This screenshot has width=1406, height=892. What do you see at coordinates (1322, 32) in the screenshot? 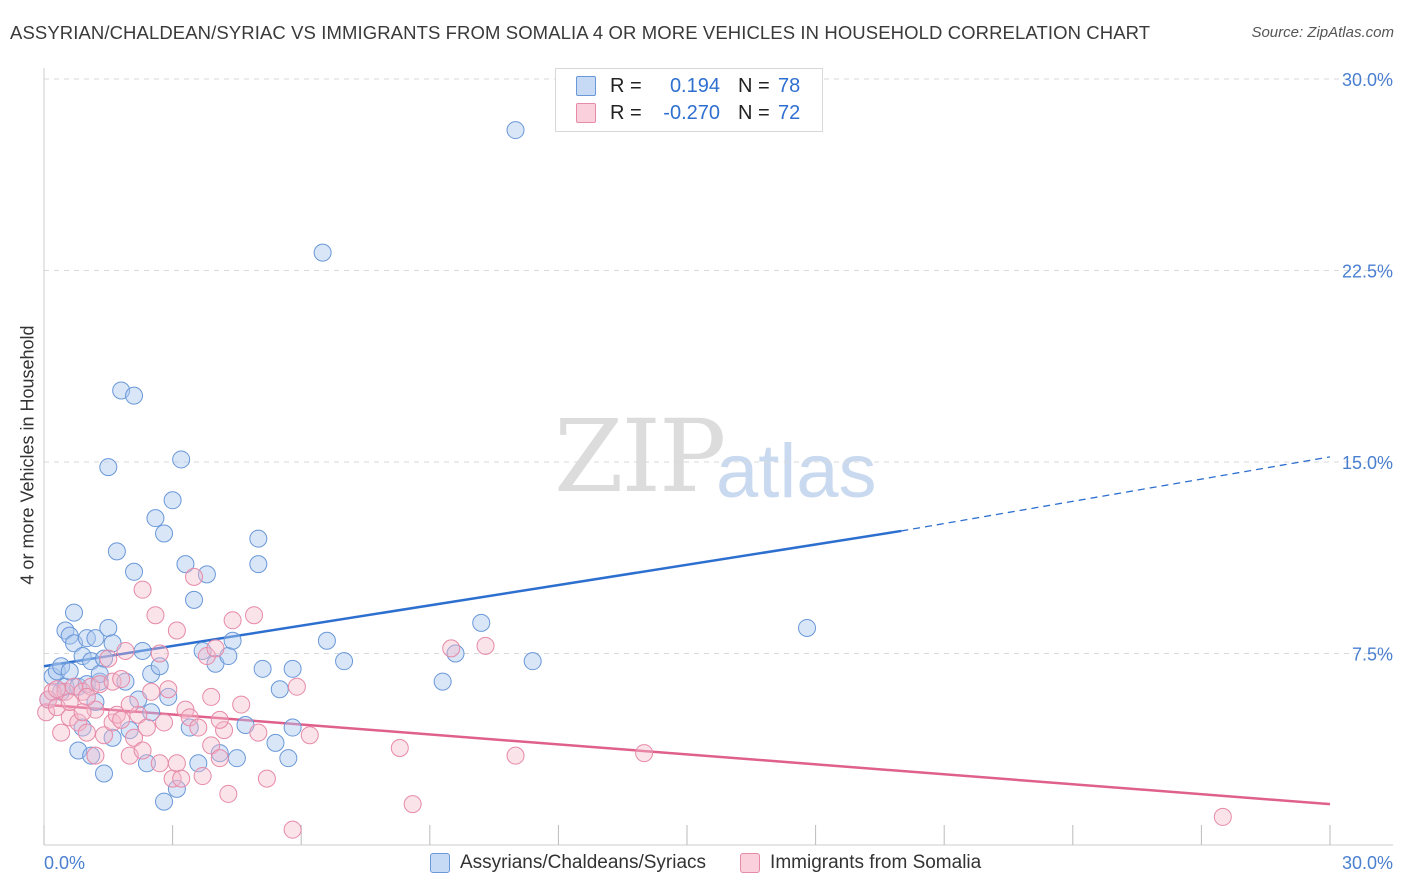
I see `source-label: Source: ZipAtlas.com` at bounding box center [1322, 32].